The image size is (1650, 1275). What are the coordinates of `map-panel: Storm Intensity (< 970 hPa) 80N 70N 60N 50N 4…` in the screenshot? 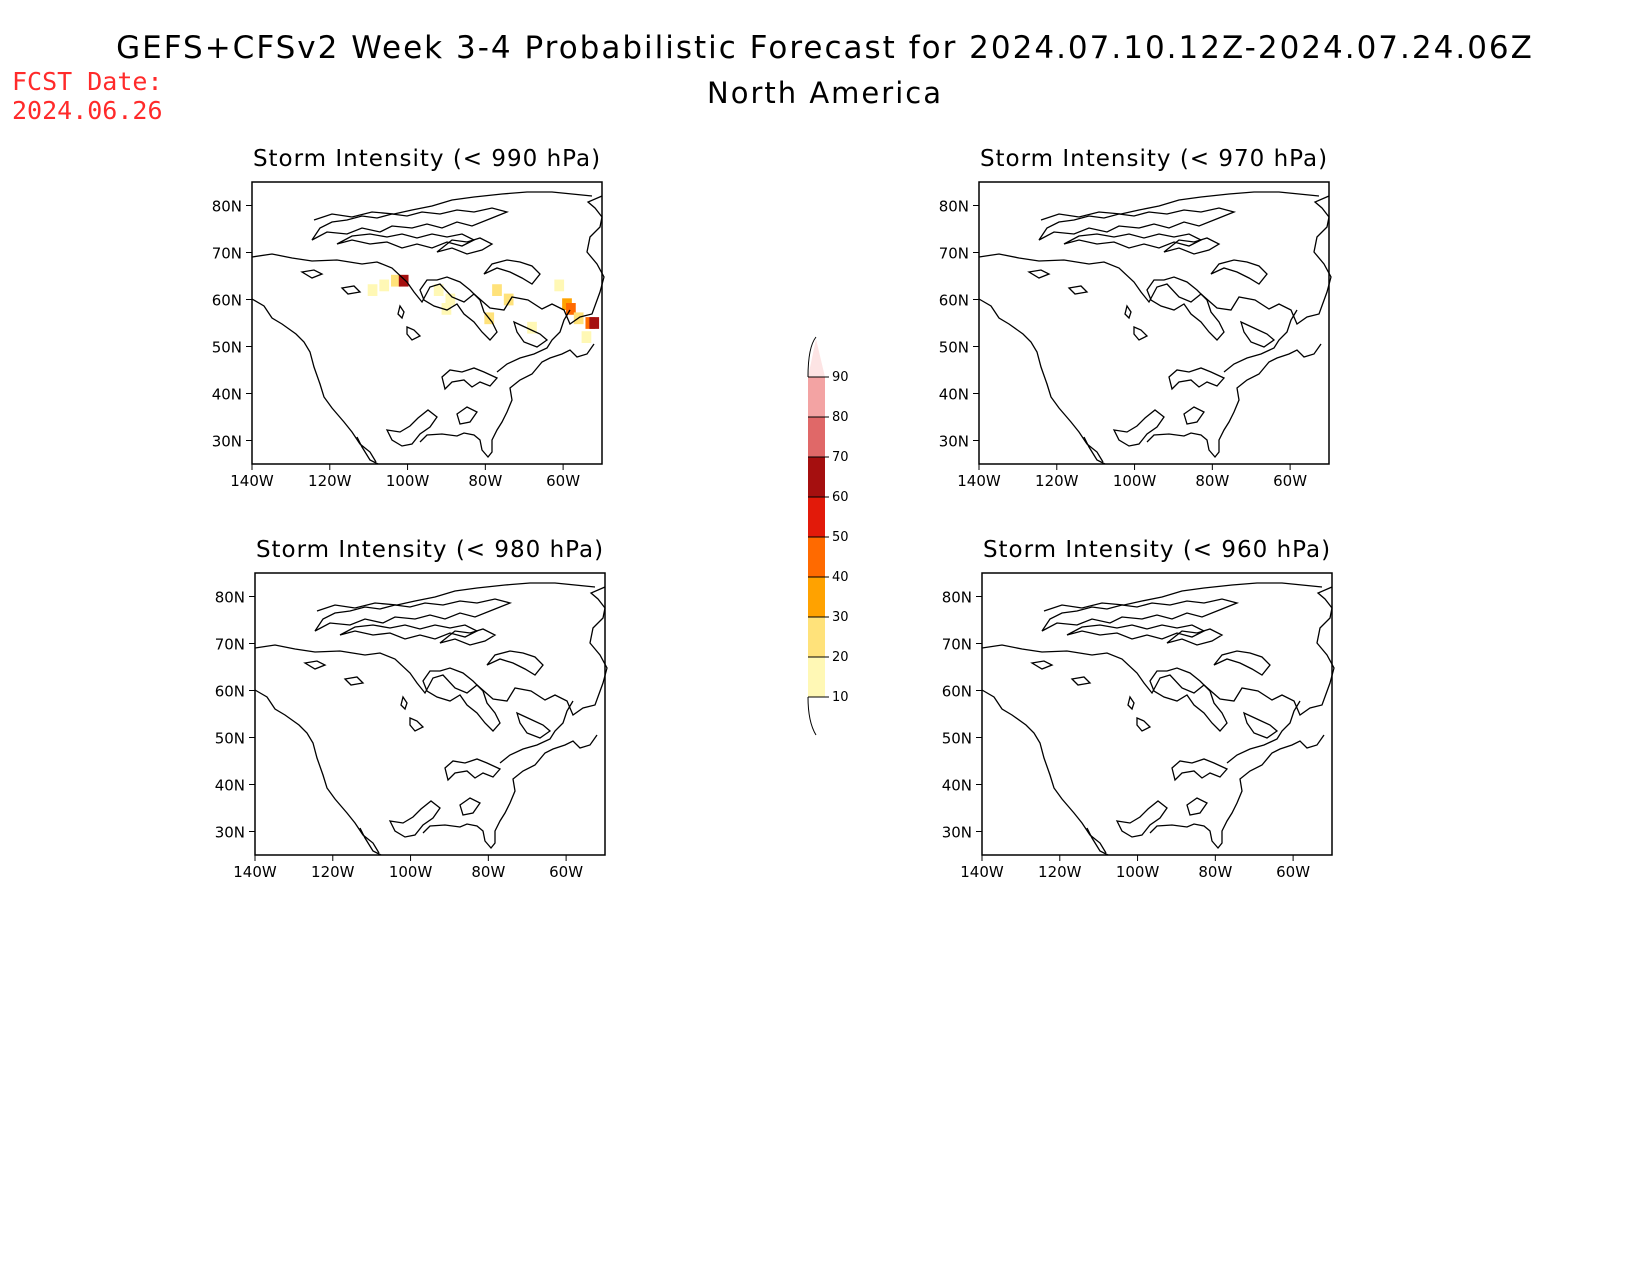 It's located at (1135, 318).